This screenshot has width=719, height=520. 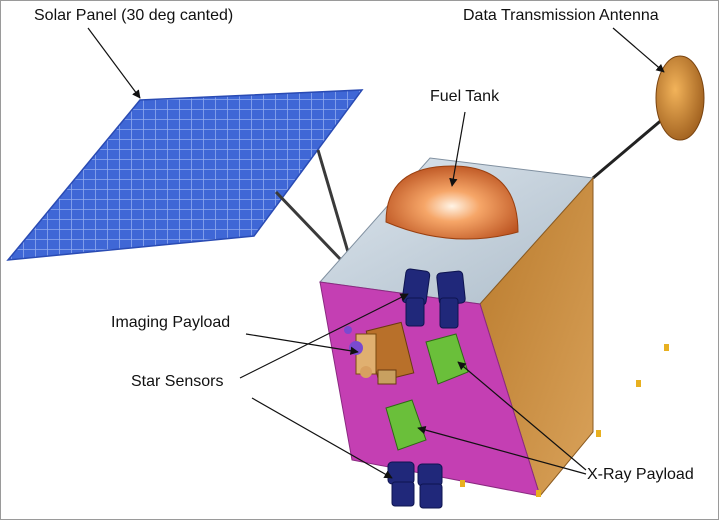 What do you see at coordinates (177, 381) in the screenshot?
I see `star-sensors-label: Star Sensors` at bounding box center [177, 381].